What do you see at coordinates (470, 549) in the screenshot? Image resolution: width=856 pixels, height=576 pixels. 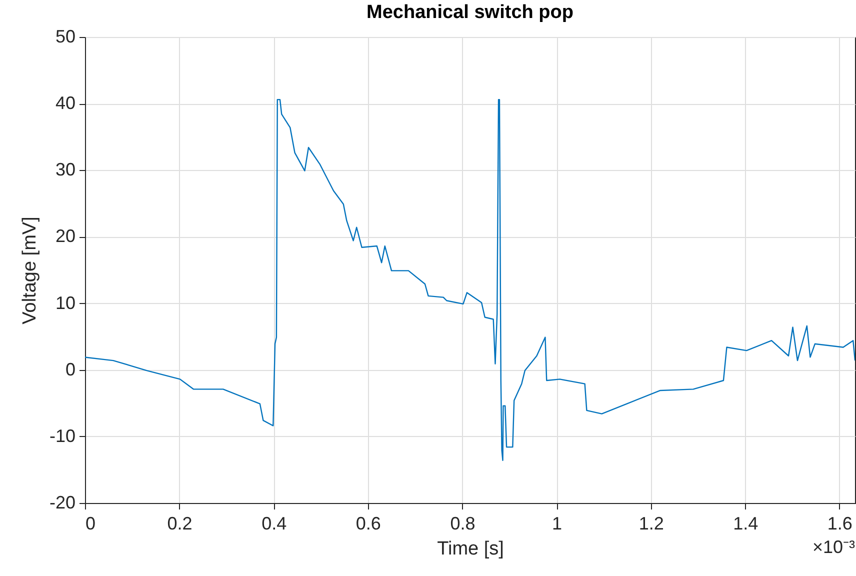 I see `x-axis-title: Time [s]` at bounding box center [470, 549].